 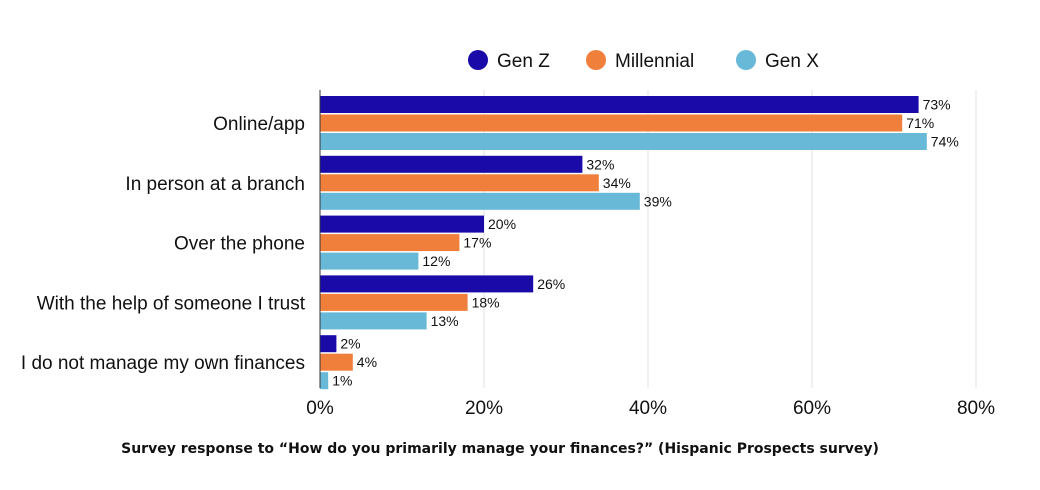 What do you see at coordinates (920, 123) in the screenshot?
I see `data-label: 71%` at bounding box center [920, 123].